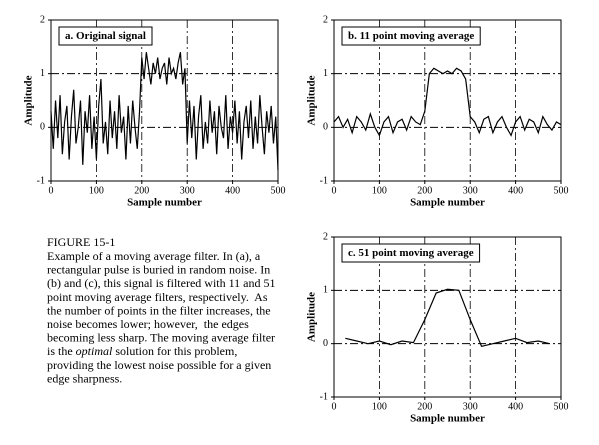 The width and height of the screenshot is (599, 445). I want to click on chart-label: a. Original signal, so click(105, 36).